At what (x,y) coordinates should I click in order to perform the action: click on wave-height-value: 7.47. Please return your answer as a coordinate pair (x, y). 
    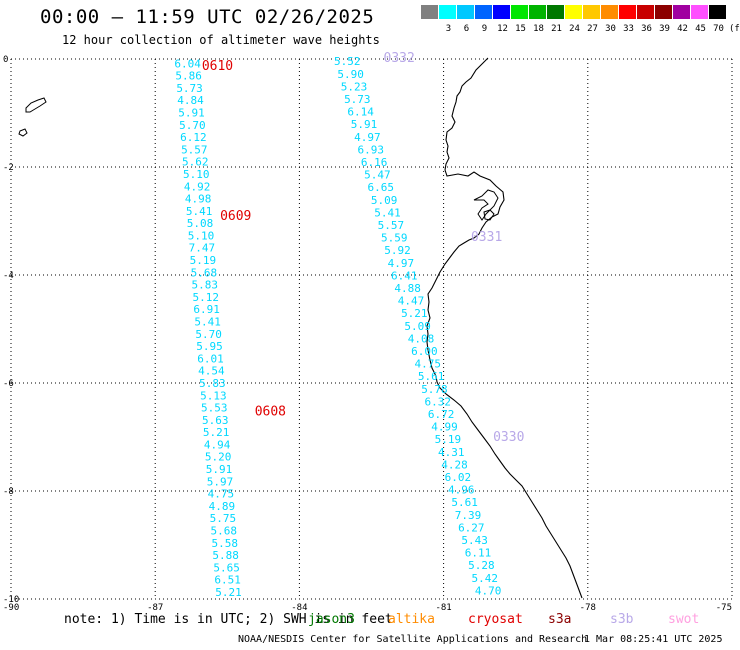
    Looking at the image, I should click on (202, 248).